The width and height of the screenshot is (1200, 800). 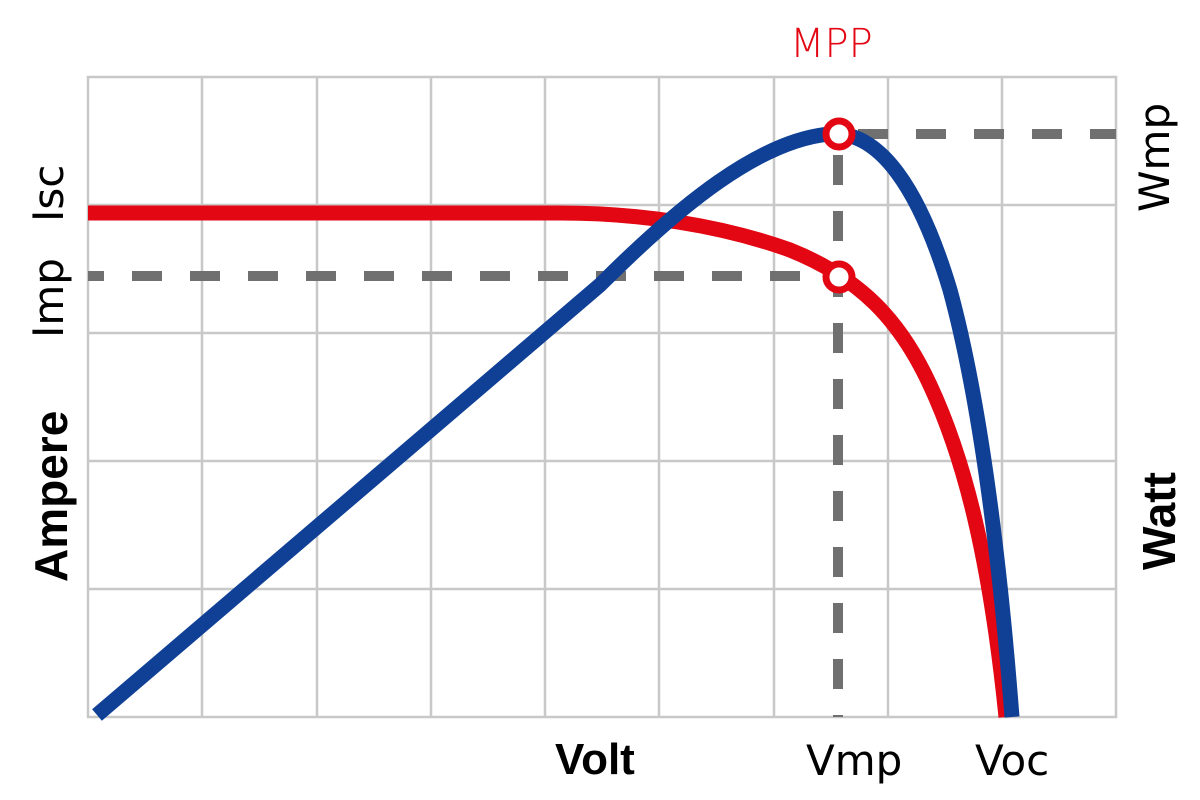 What do you see at coordinates (48, 298) in the screenshot?
I see `imp-tick-label: Imp` at bounding box center [48, 298].